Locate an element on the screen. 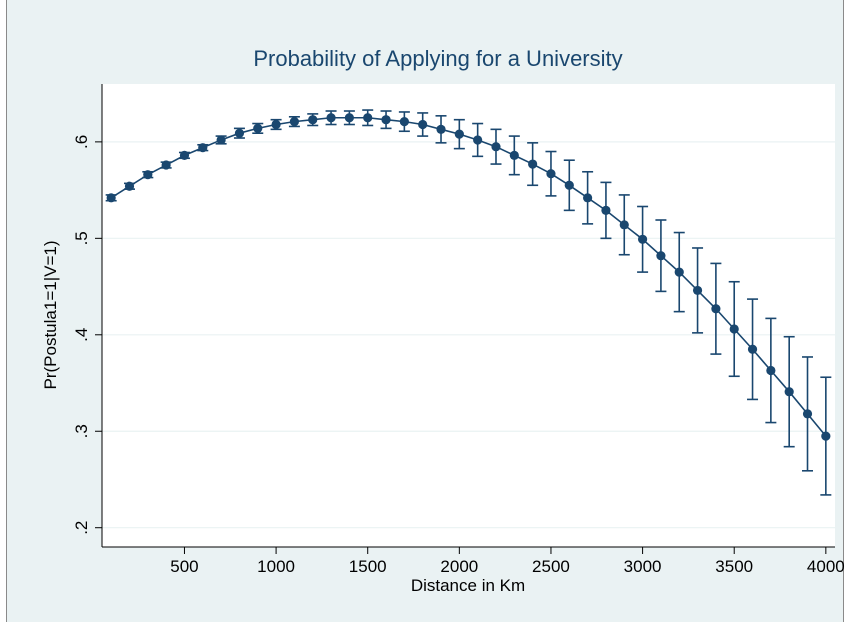 This screenshot has width=846, height=623. x-tick-label: 4000 is located at coordinates (826, 566).